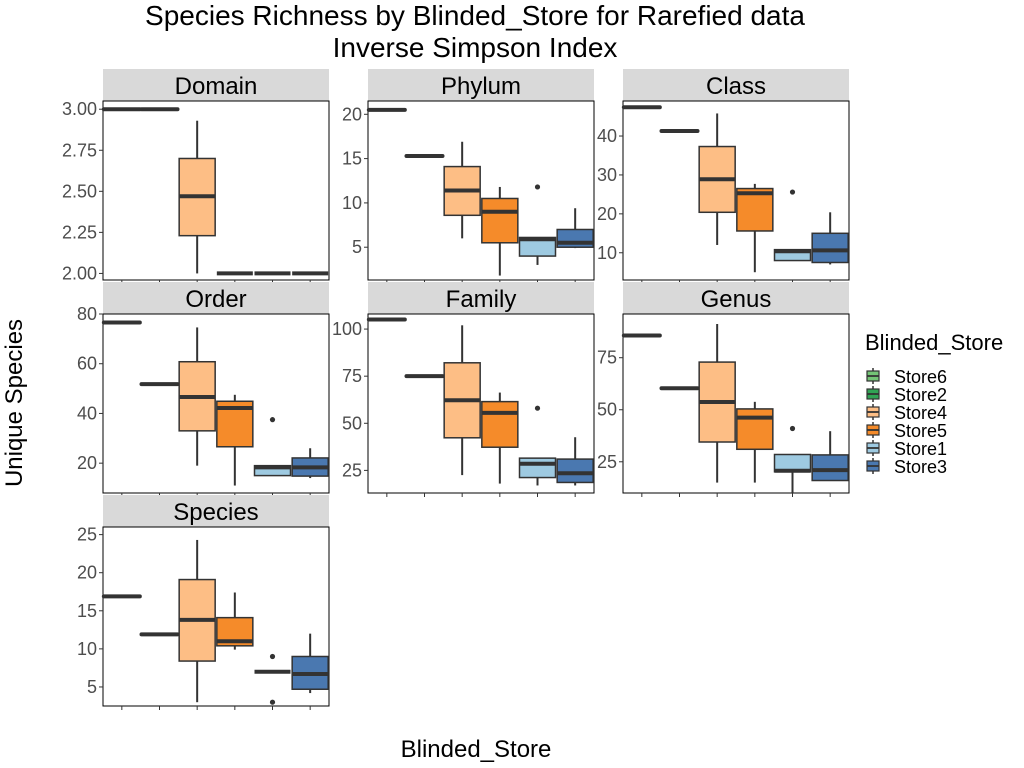 The width and height of the screenshot is (1024, 768). I want to click on legend-item-store5: Store5, so click(906, 431).